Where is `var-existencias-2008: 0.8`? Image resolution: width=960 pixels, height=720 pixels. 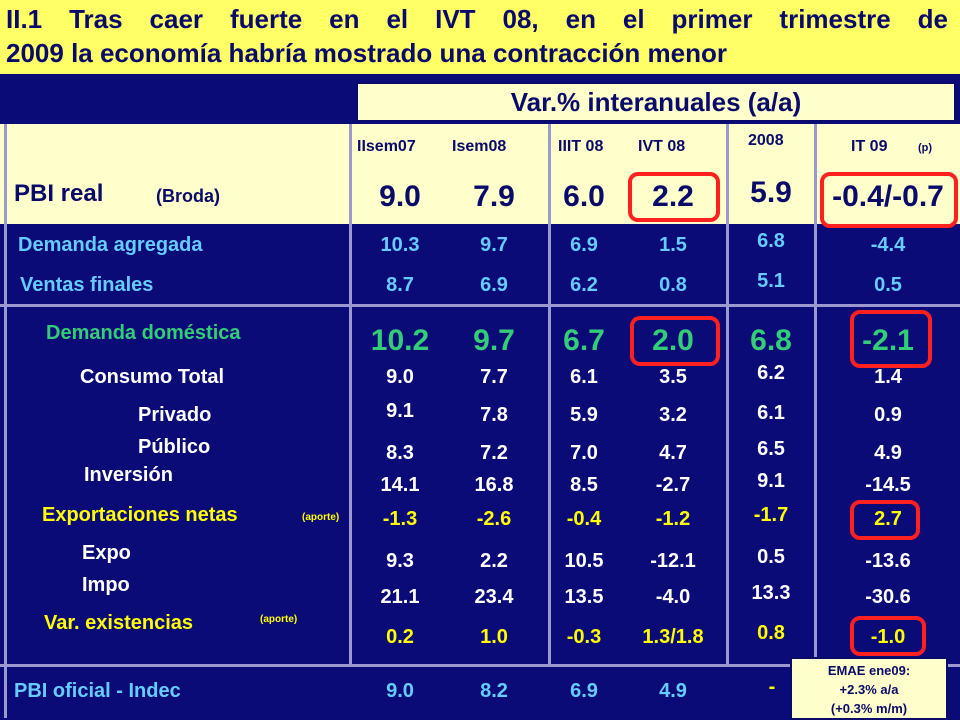 var-existencias-2008: 0.8 is located at coordinates (771, 633).